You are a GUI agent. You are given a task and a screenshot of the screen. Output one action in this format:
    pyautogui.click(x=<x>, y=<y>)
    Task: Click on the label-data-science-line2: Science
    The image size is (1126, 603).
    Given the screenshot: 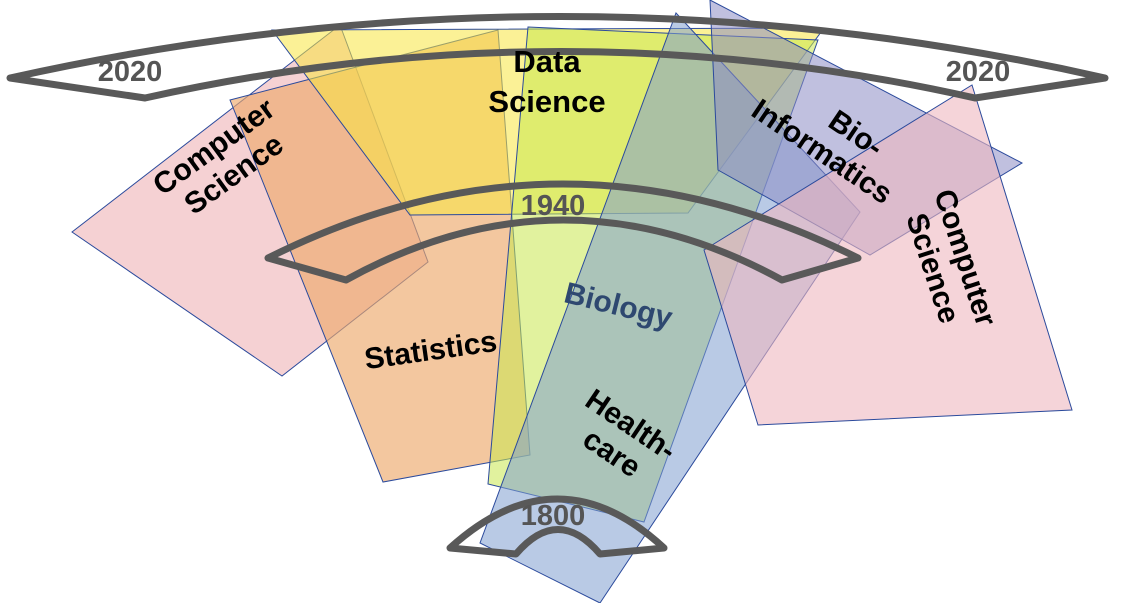 What is the action you would take?
    pyautogui.click(x=546, y=101)
    